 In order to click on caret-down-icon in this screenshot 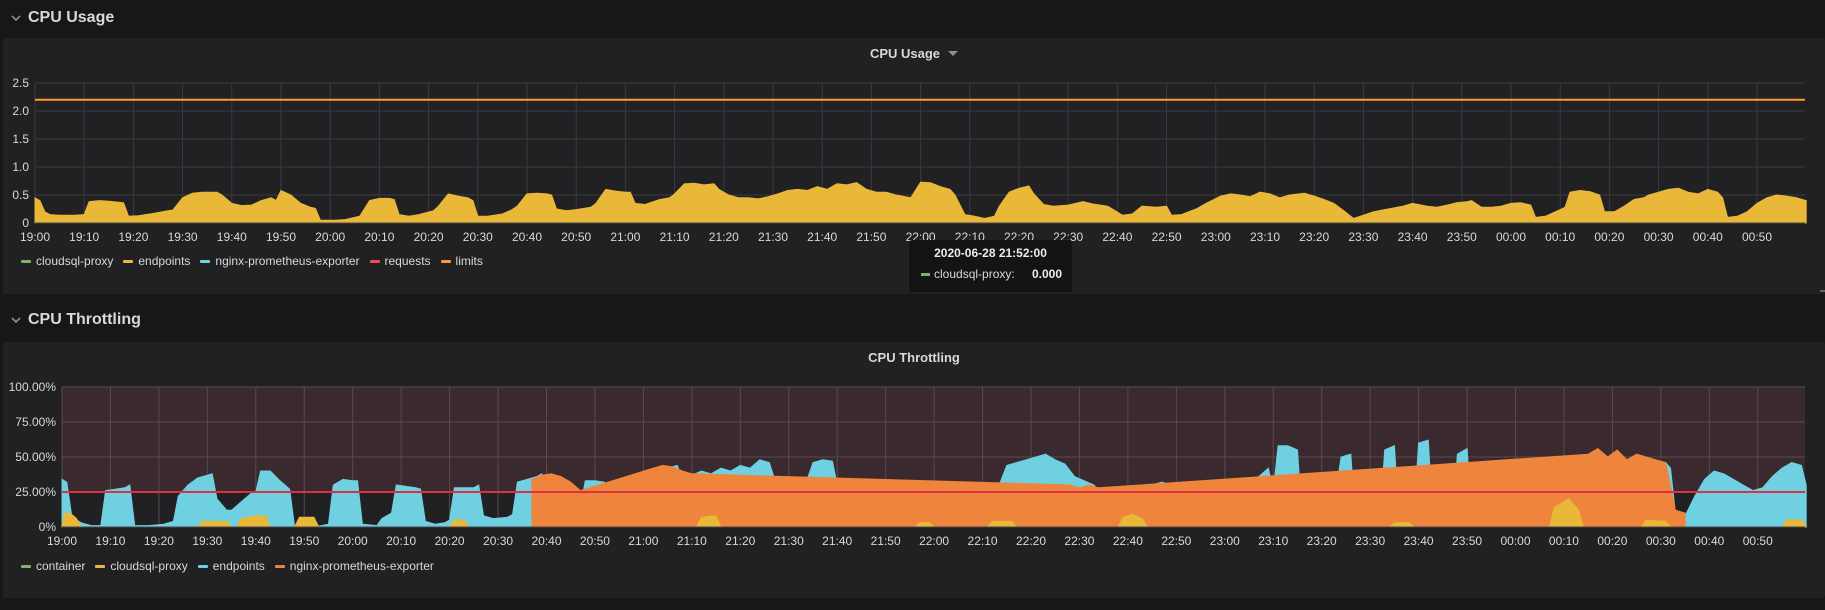, I will do `click(953, 54)`.